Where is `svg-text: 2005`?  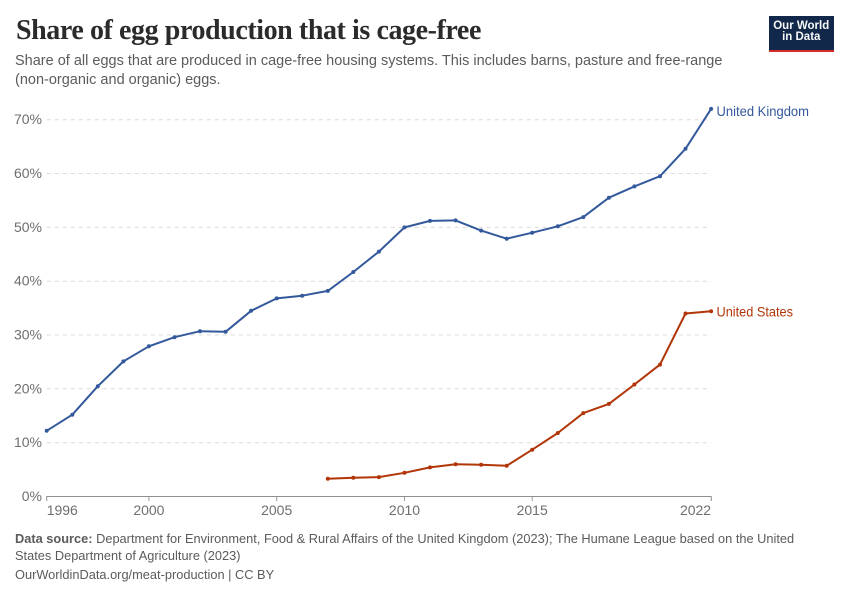
svg-text: 2005 is located at coordinates (276, 510).